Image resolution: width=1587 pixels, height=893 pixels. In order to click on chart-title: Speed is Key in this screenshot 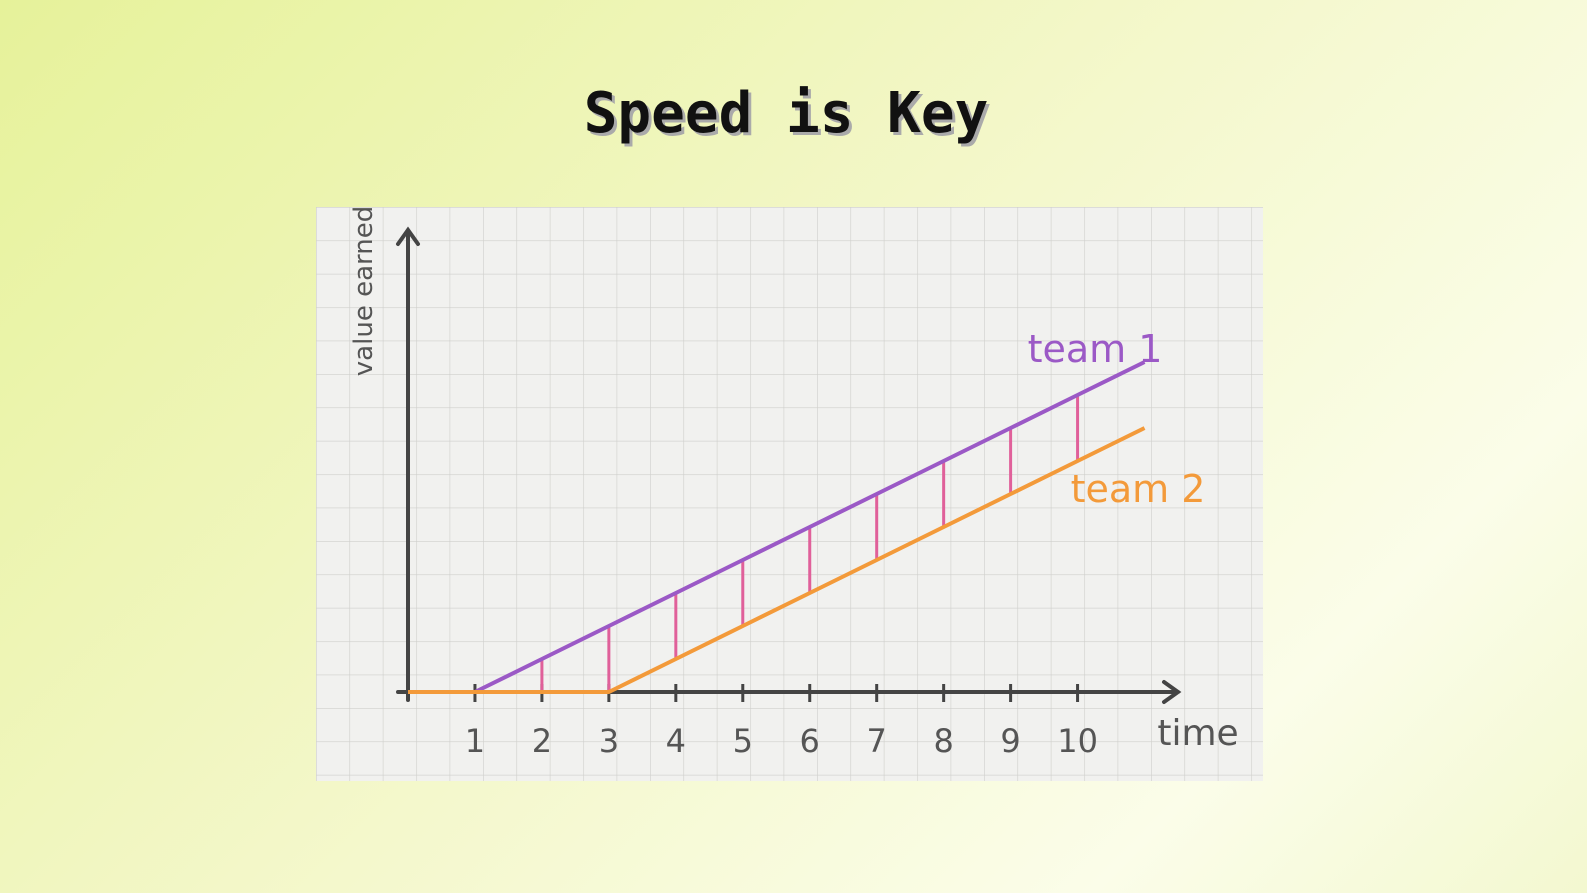, I will do `click(786, 113)`.